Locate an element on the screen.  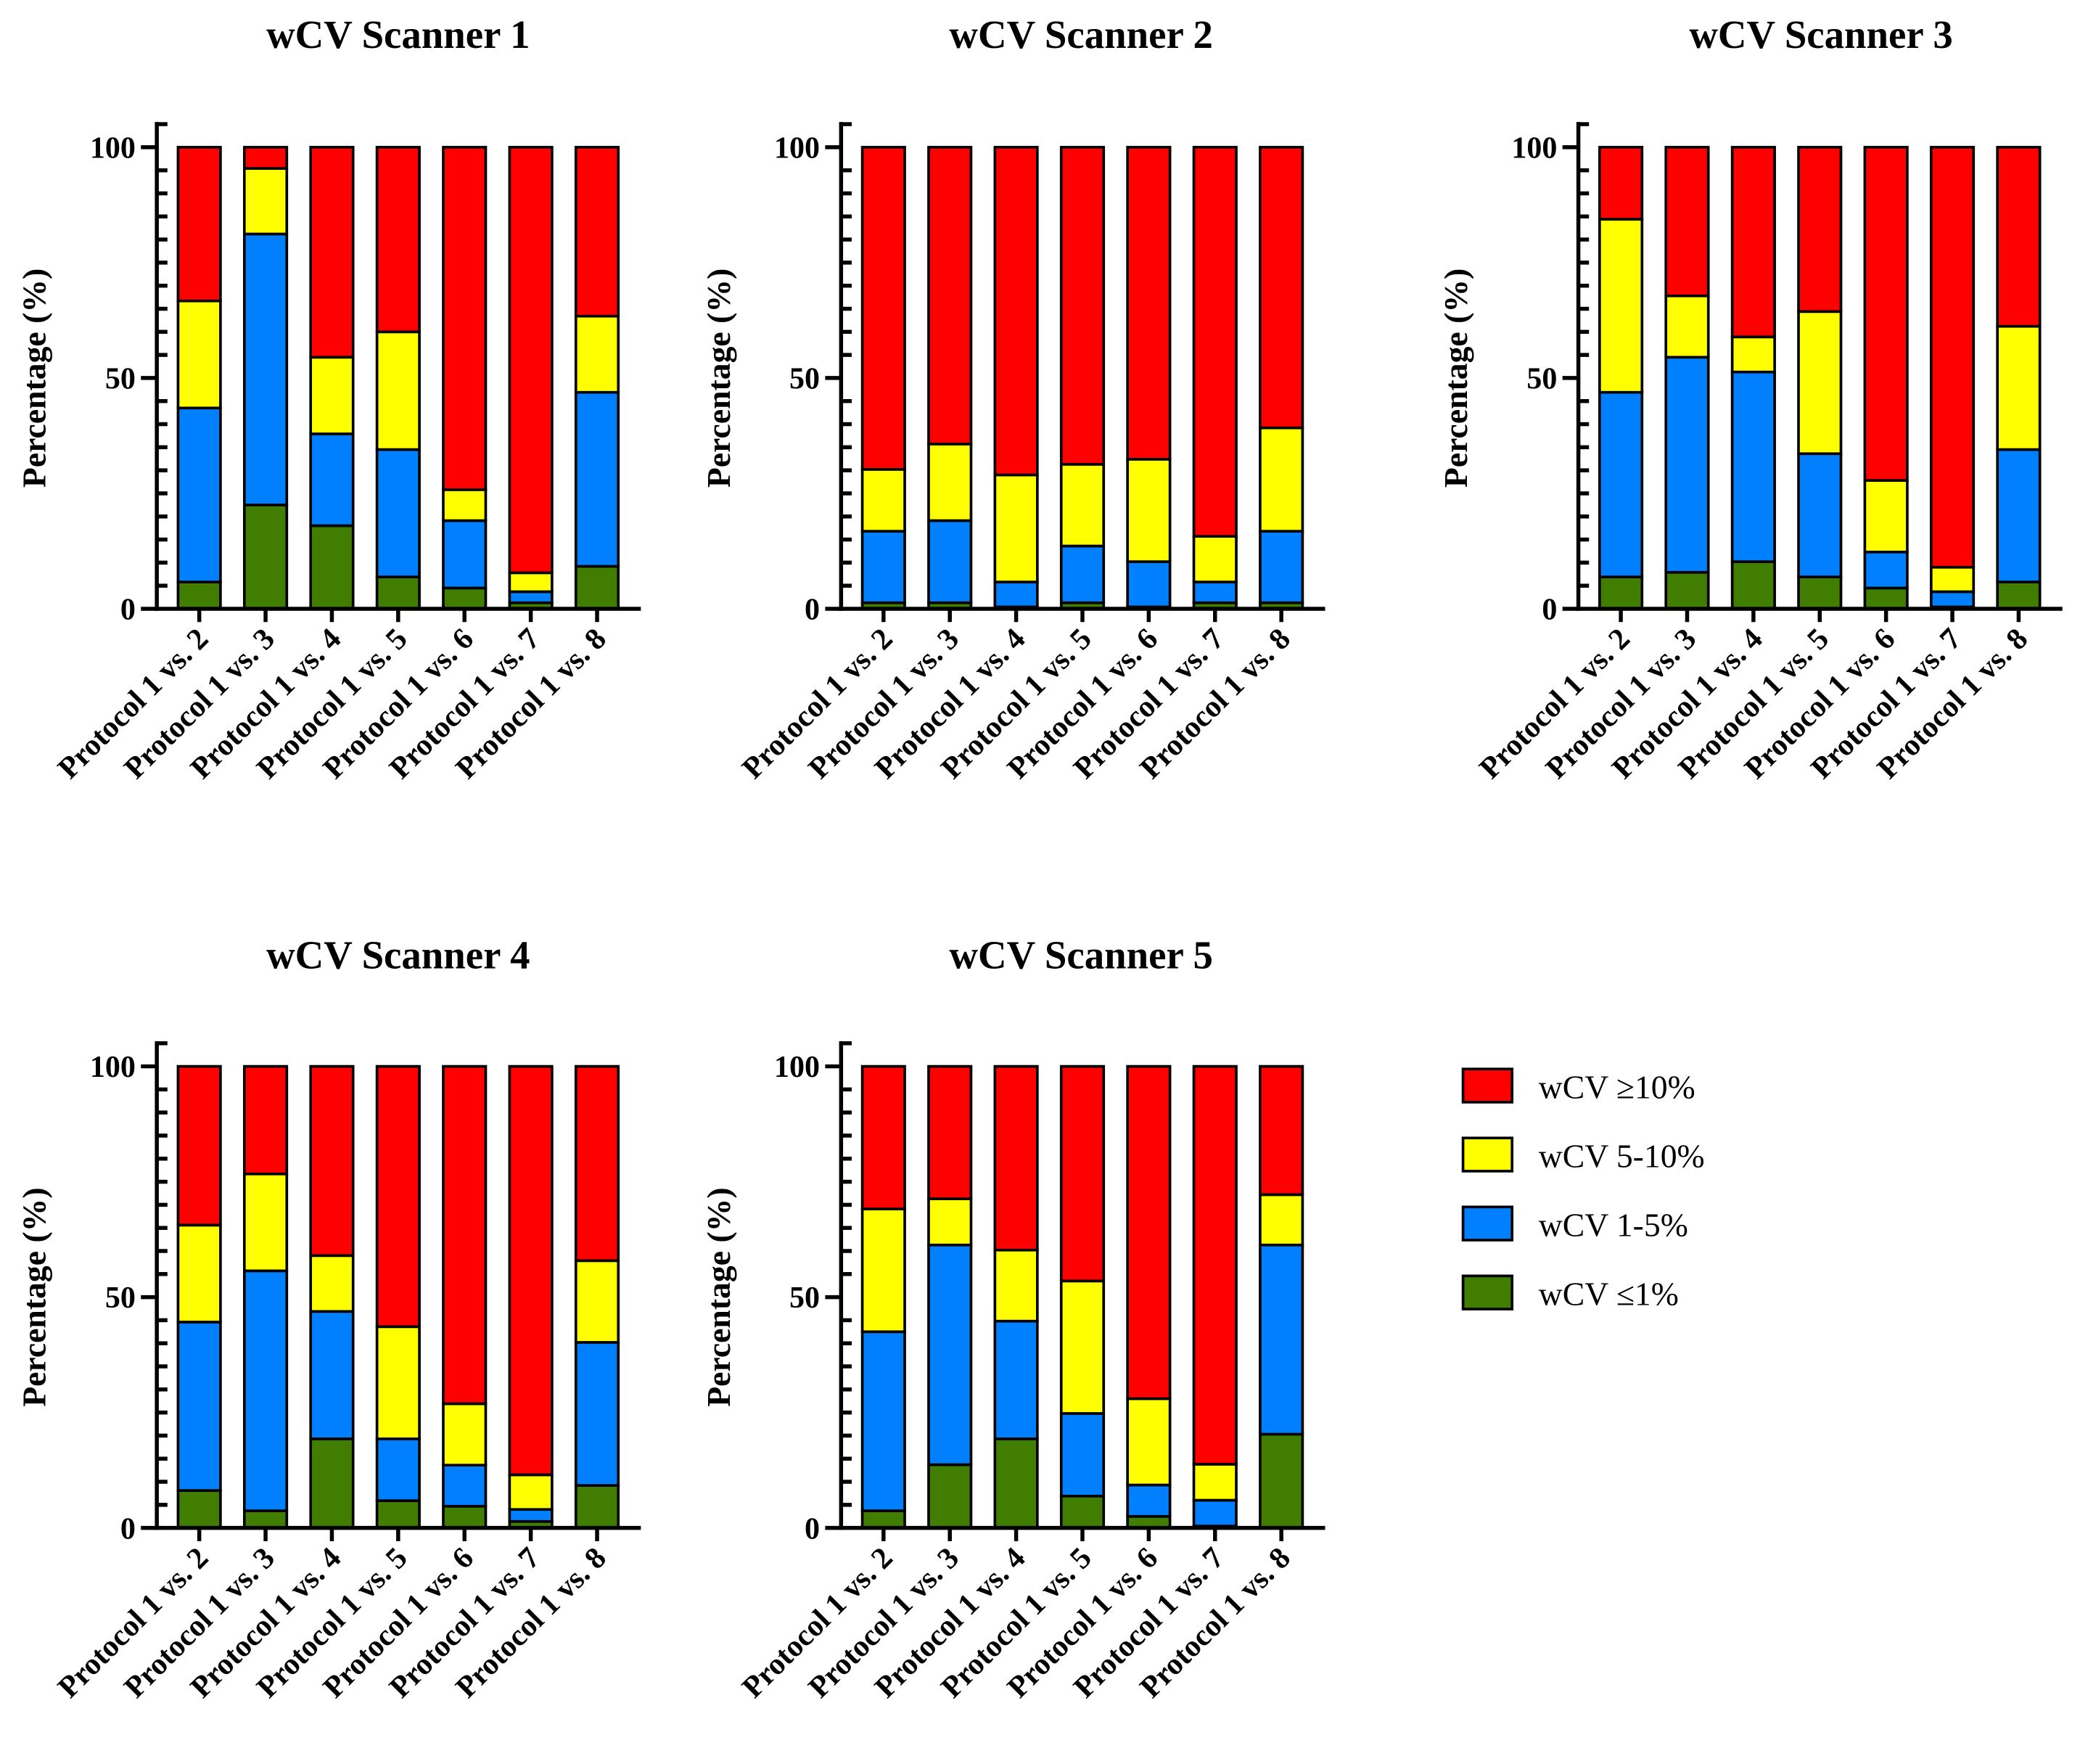
panel-title: wCV Scanner 3 is located at coordinates (1821, 34).